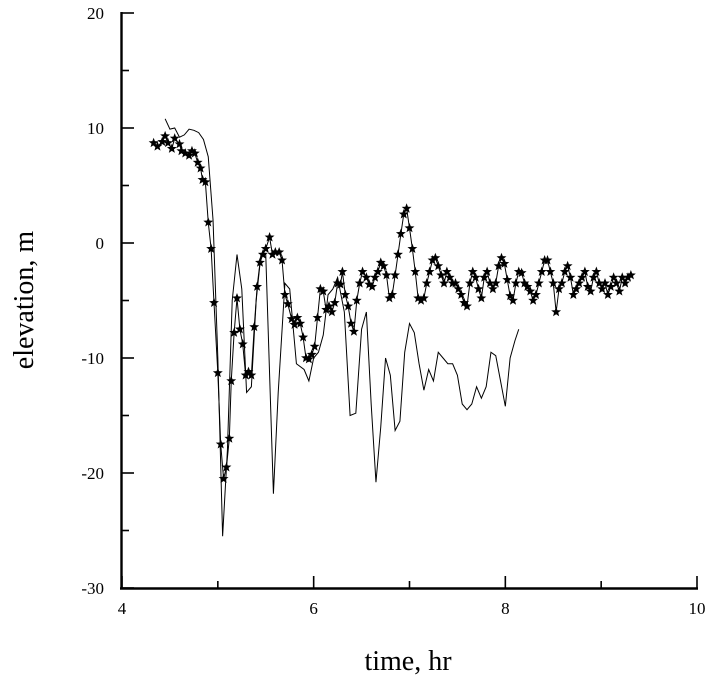 This screenshot has height=680, width=708. What do you see at coordinates (697, 608) in the screenshot?
I see `x-tick-label: 10` at bounding box center [697, 608].